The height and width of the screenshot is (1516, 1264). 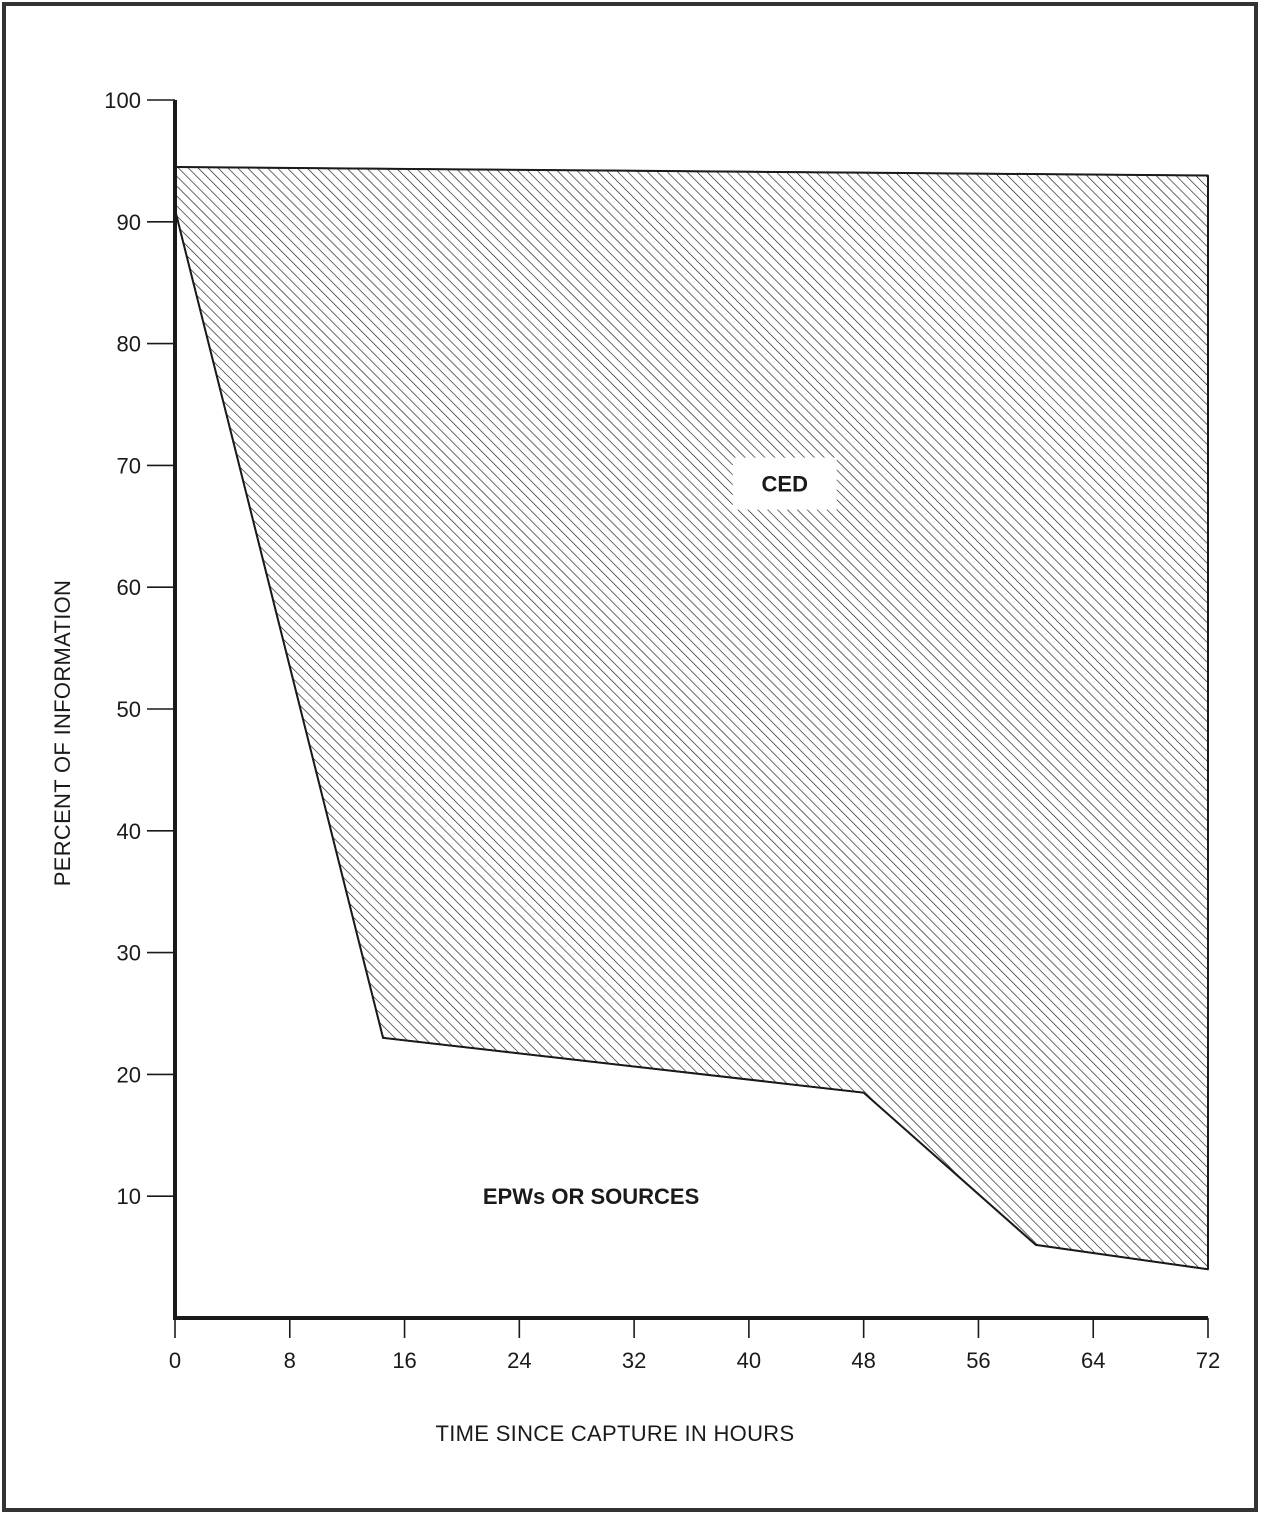 What do you see at coordinates (129, 465) in the screenshot?
I see `y-tick-label: 70` at bounding box center [129, 465].